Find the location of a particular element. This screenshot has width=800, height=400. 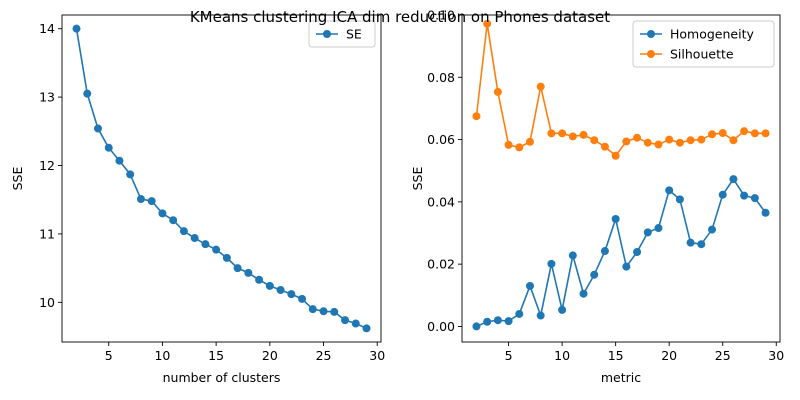

legend-marker-se is located at coordinates (327, 34).